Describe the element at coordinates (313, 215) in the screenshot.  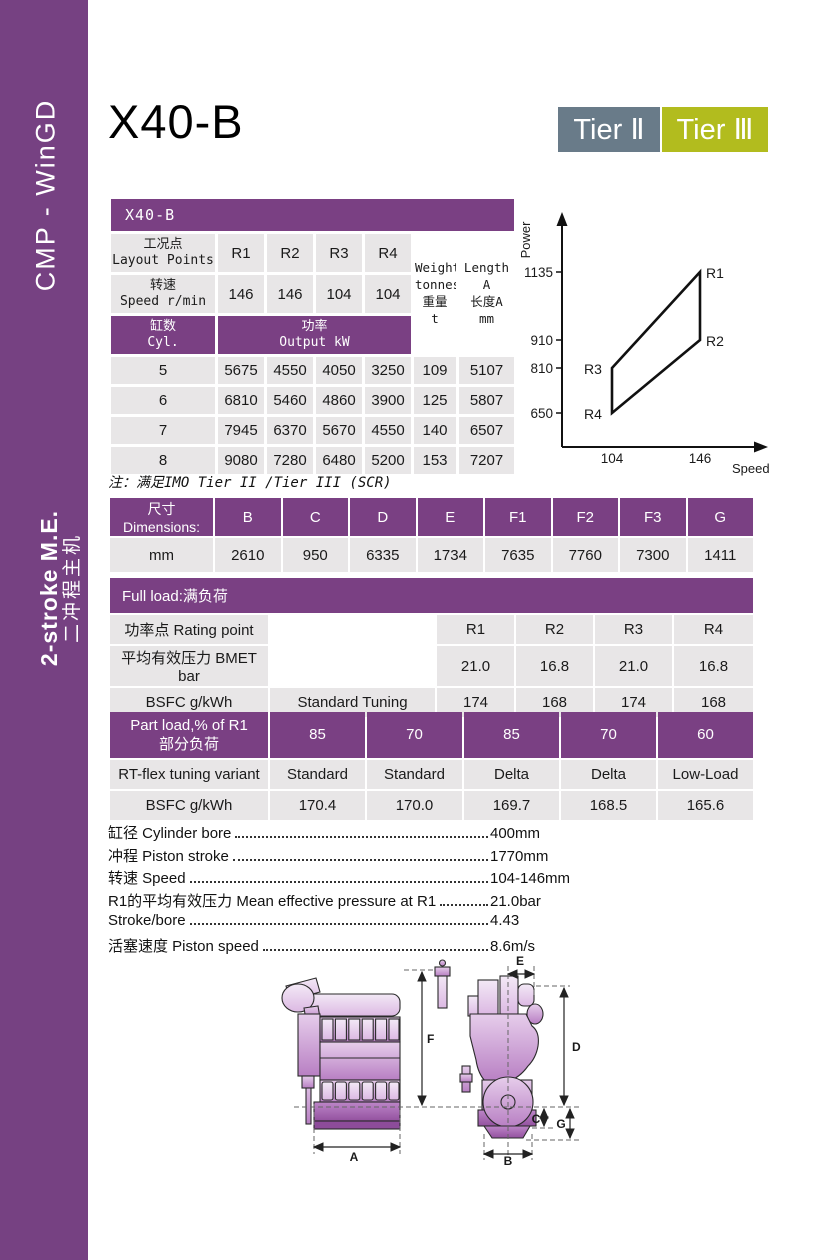
I see `main-table-title: X40-B` at that location.